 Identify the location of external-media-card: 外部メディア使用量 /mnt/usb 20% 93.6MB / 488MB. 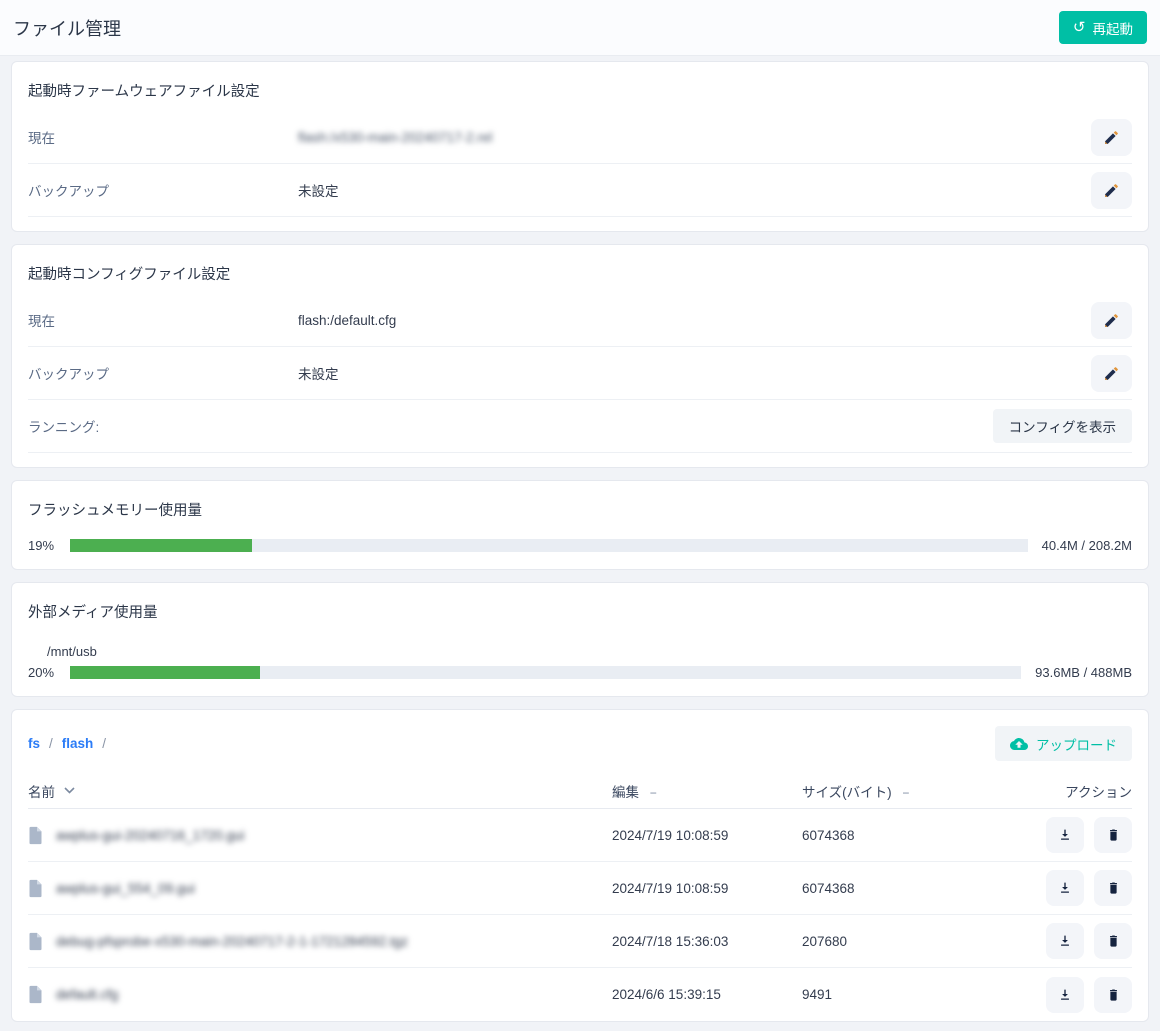
(580, 639).